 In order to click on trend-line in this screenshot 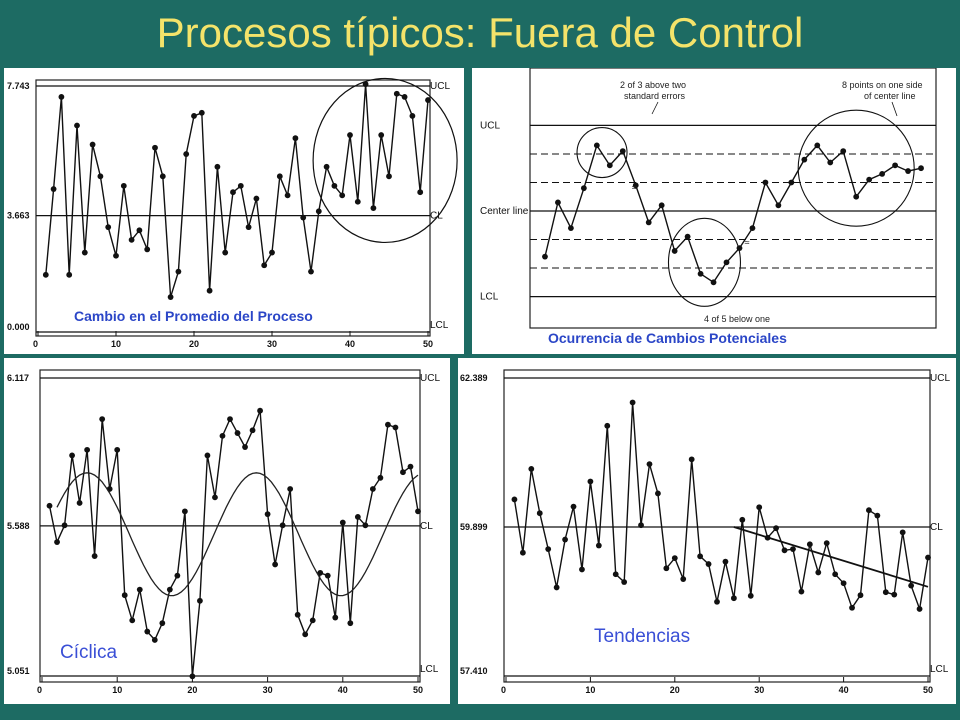, I will do `click(831, 557)`.